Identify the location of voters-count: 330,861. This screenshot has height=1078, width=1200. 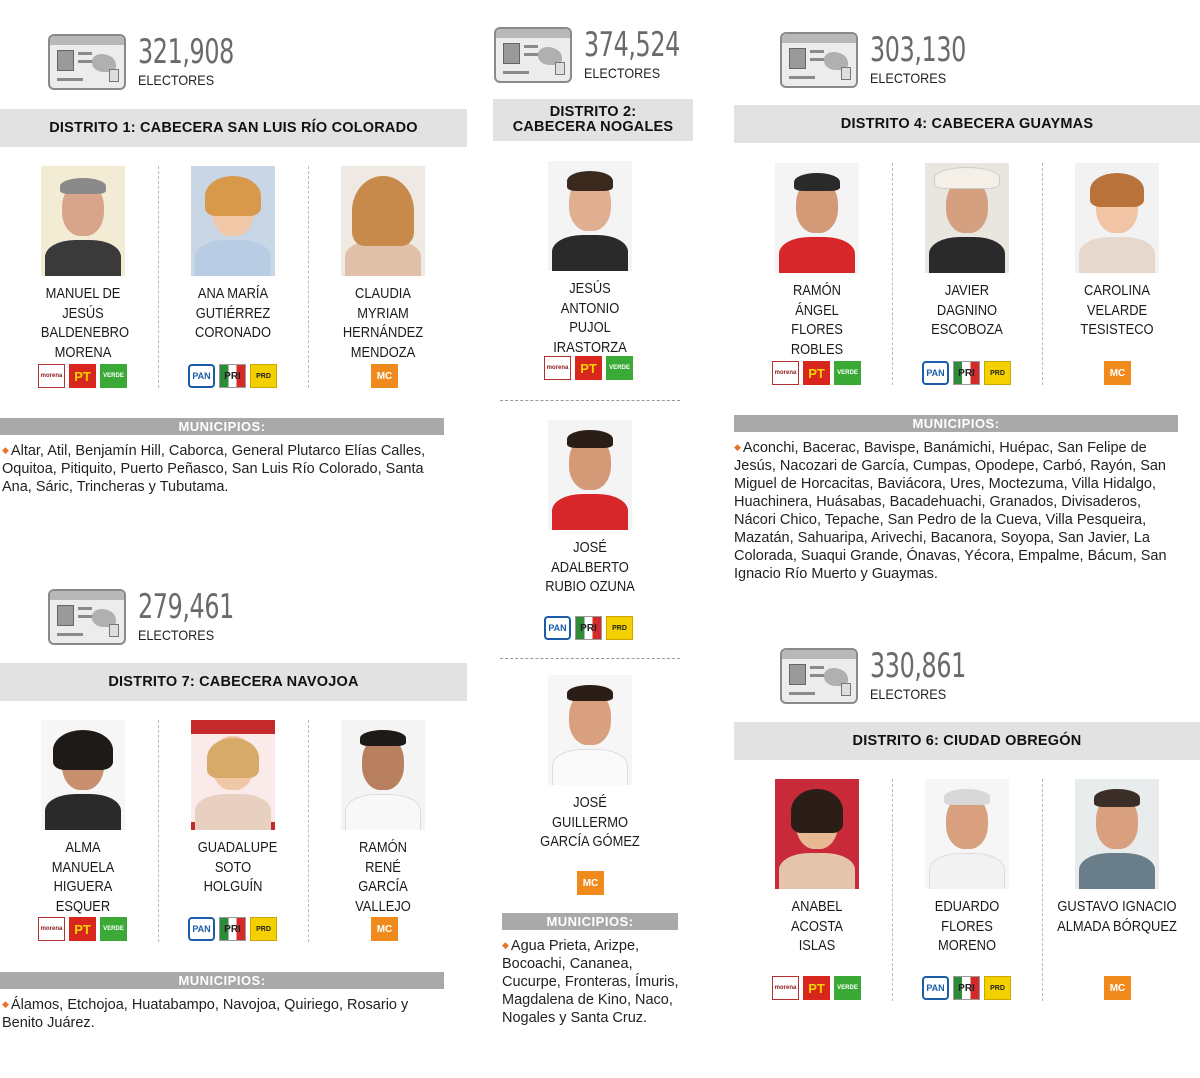
(918, 666).